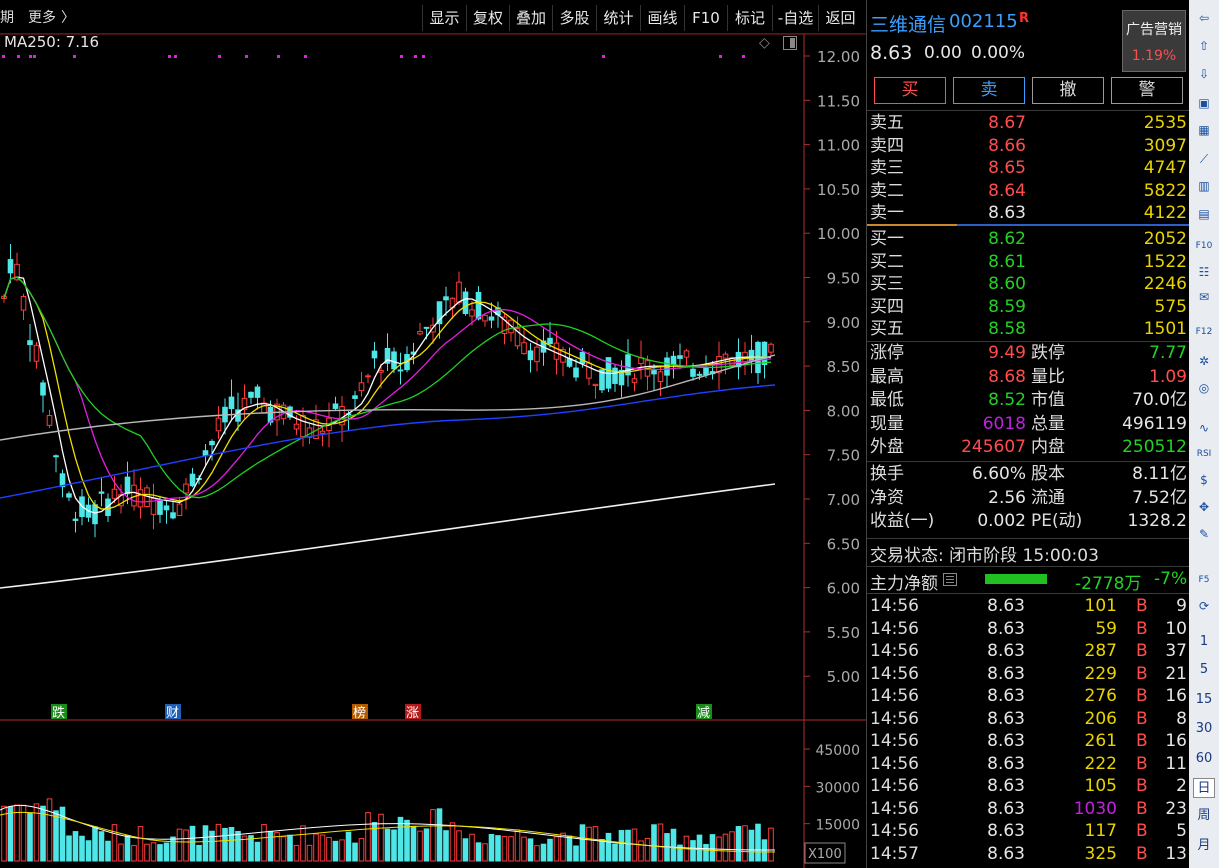 The width and height of the screenshot is (1219, 868). What do you see at coordinates (1007, 168) in the screenshot?
I see `orderbook-price: 8.65` at bounding box center [1007, 168].